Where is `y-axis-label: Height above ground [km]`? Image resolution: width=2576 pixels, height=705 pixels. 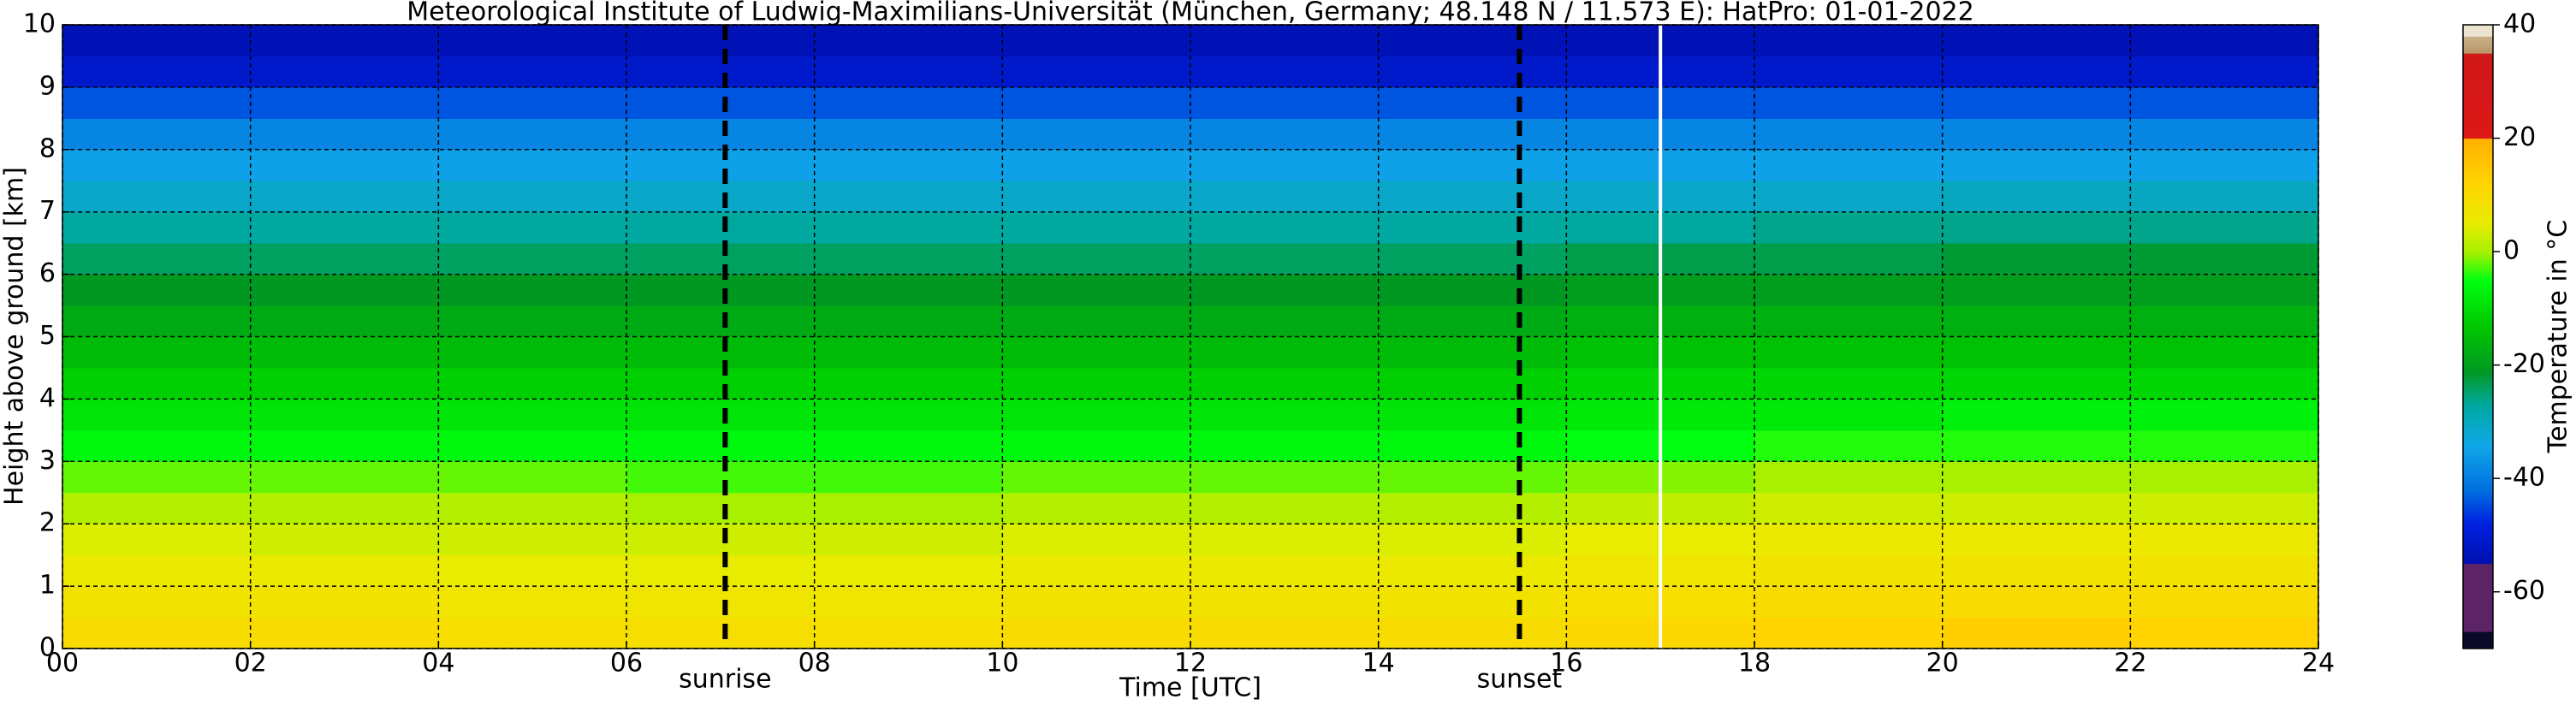
y-axis-label: Height above ground [km] is located at coordinates (15, 336).